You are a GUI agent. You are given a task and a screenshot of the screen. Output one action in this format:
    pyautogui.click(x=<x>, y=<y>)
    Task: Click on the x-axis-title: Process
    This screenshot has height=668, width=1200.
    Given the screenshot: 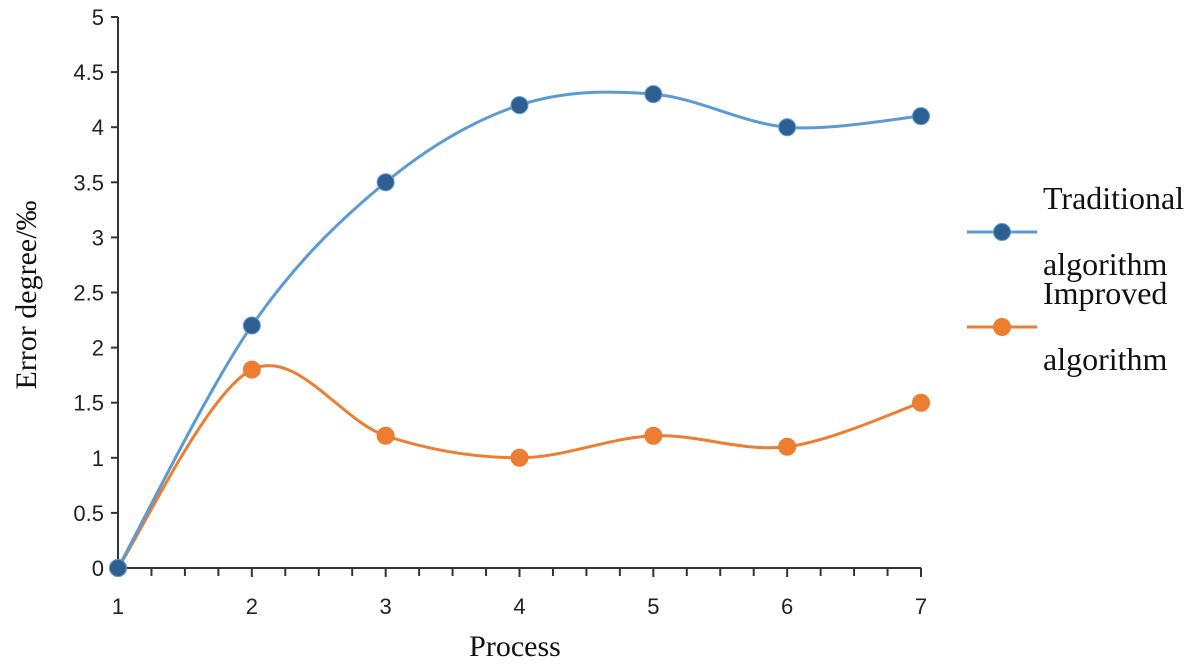 What is the action you would take?
    pyautogui.click(x=515, y=646)
    